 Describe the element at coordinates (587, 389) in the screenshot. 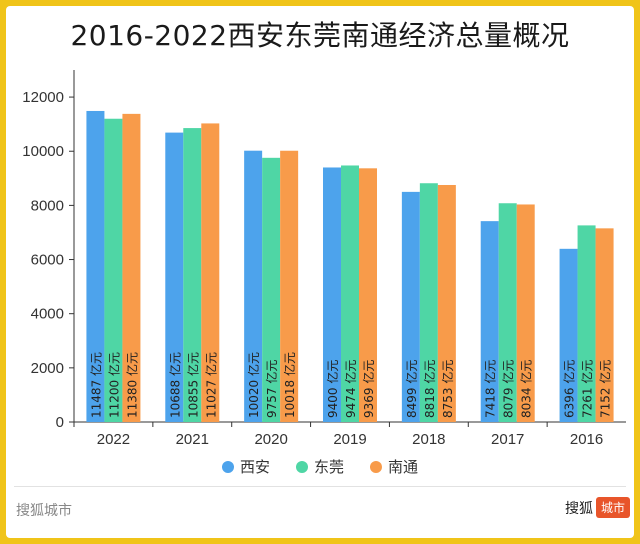

I see `bar-data-label: 7261 亿元` at that location.